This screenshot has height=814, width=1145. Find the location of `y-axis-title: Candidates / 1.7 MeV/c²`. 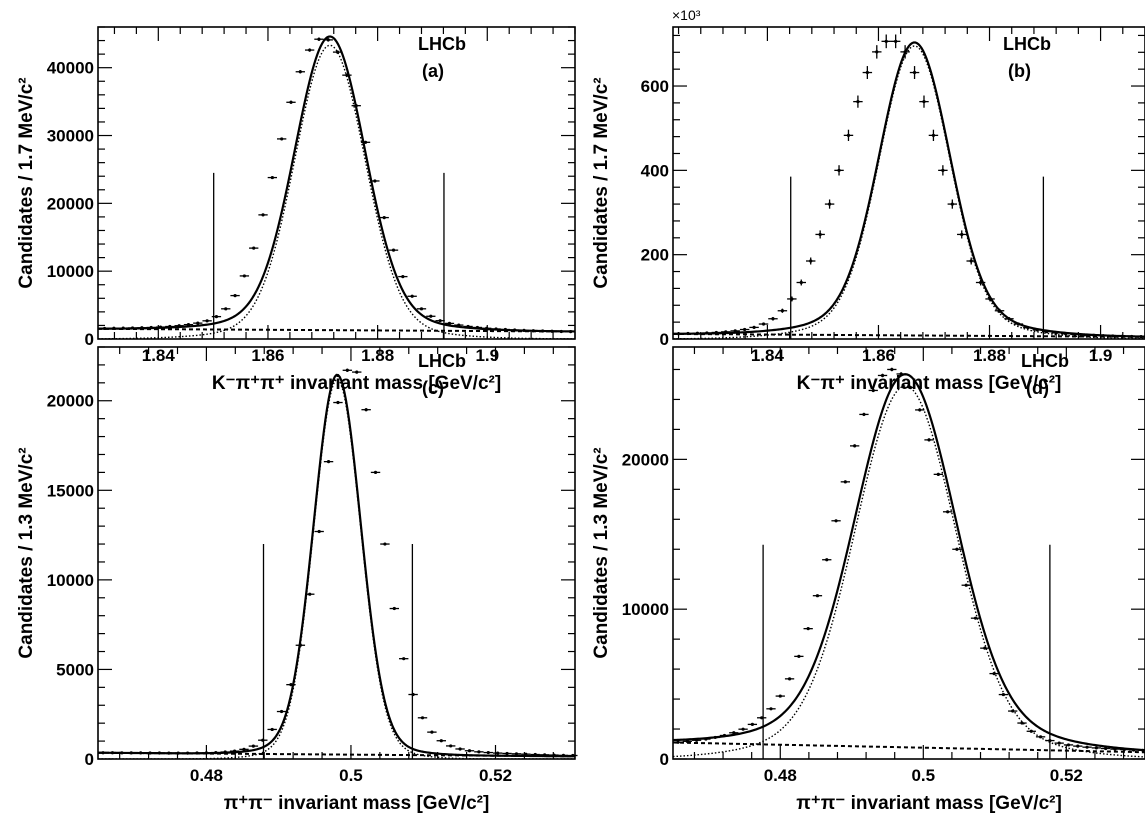

y-axis-title: Candidates / 1.7 MeV/c² is located at coordinates (26, 182).